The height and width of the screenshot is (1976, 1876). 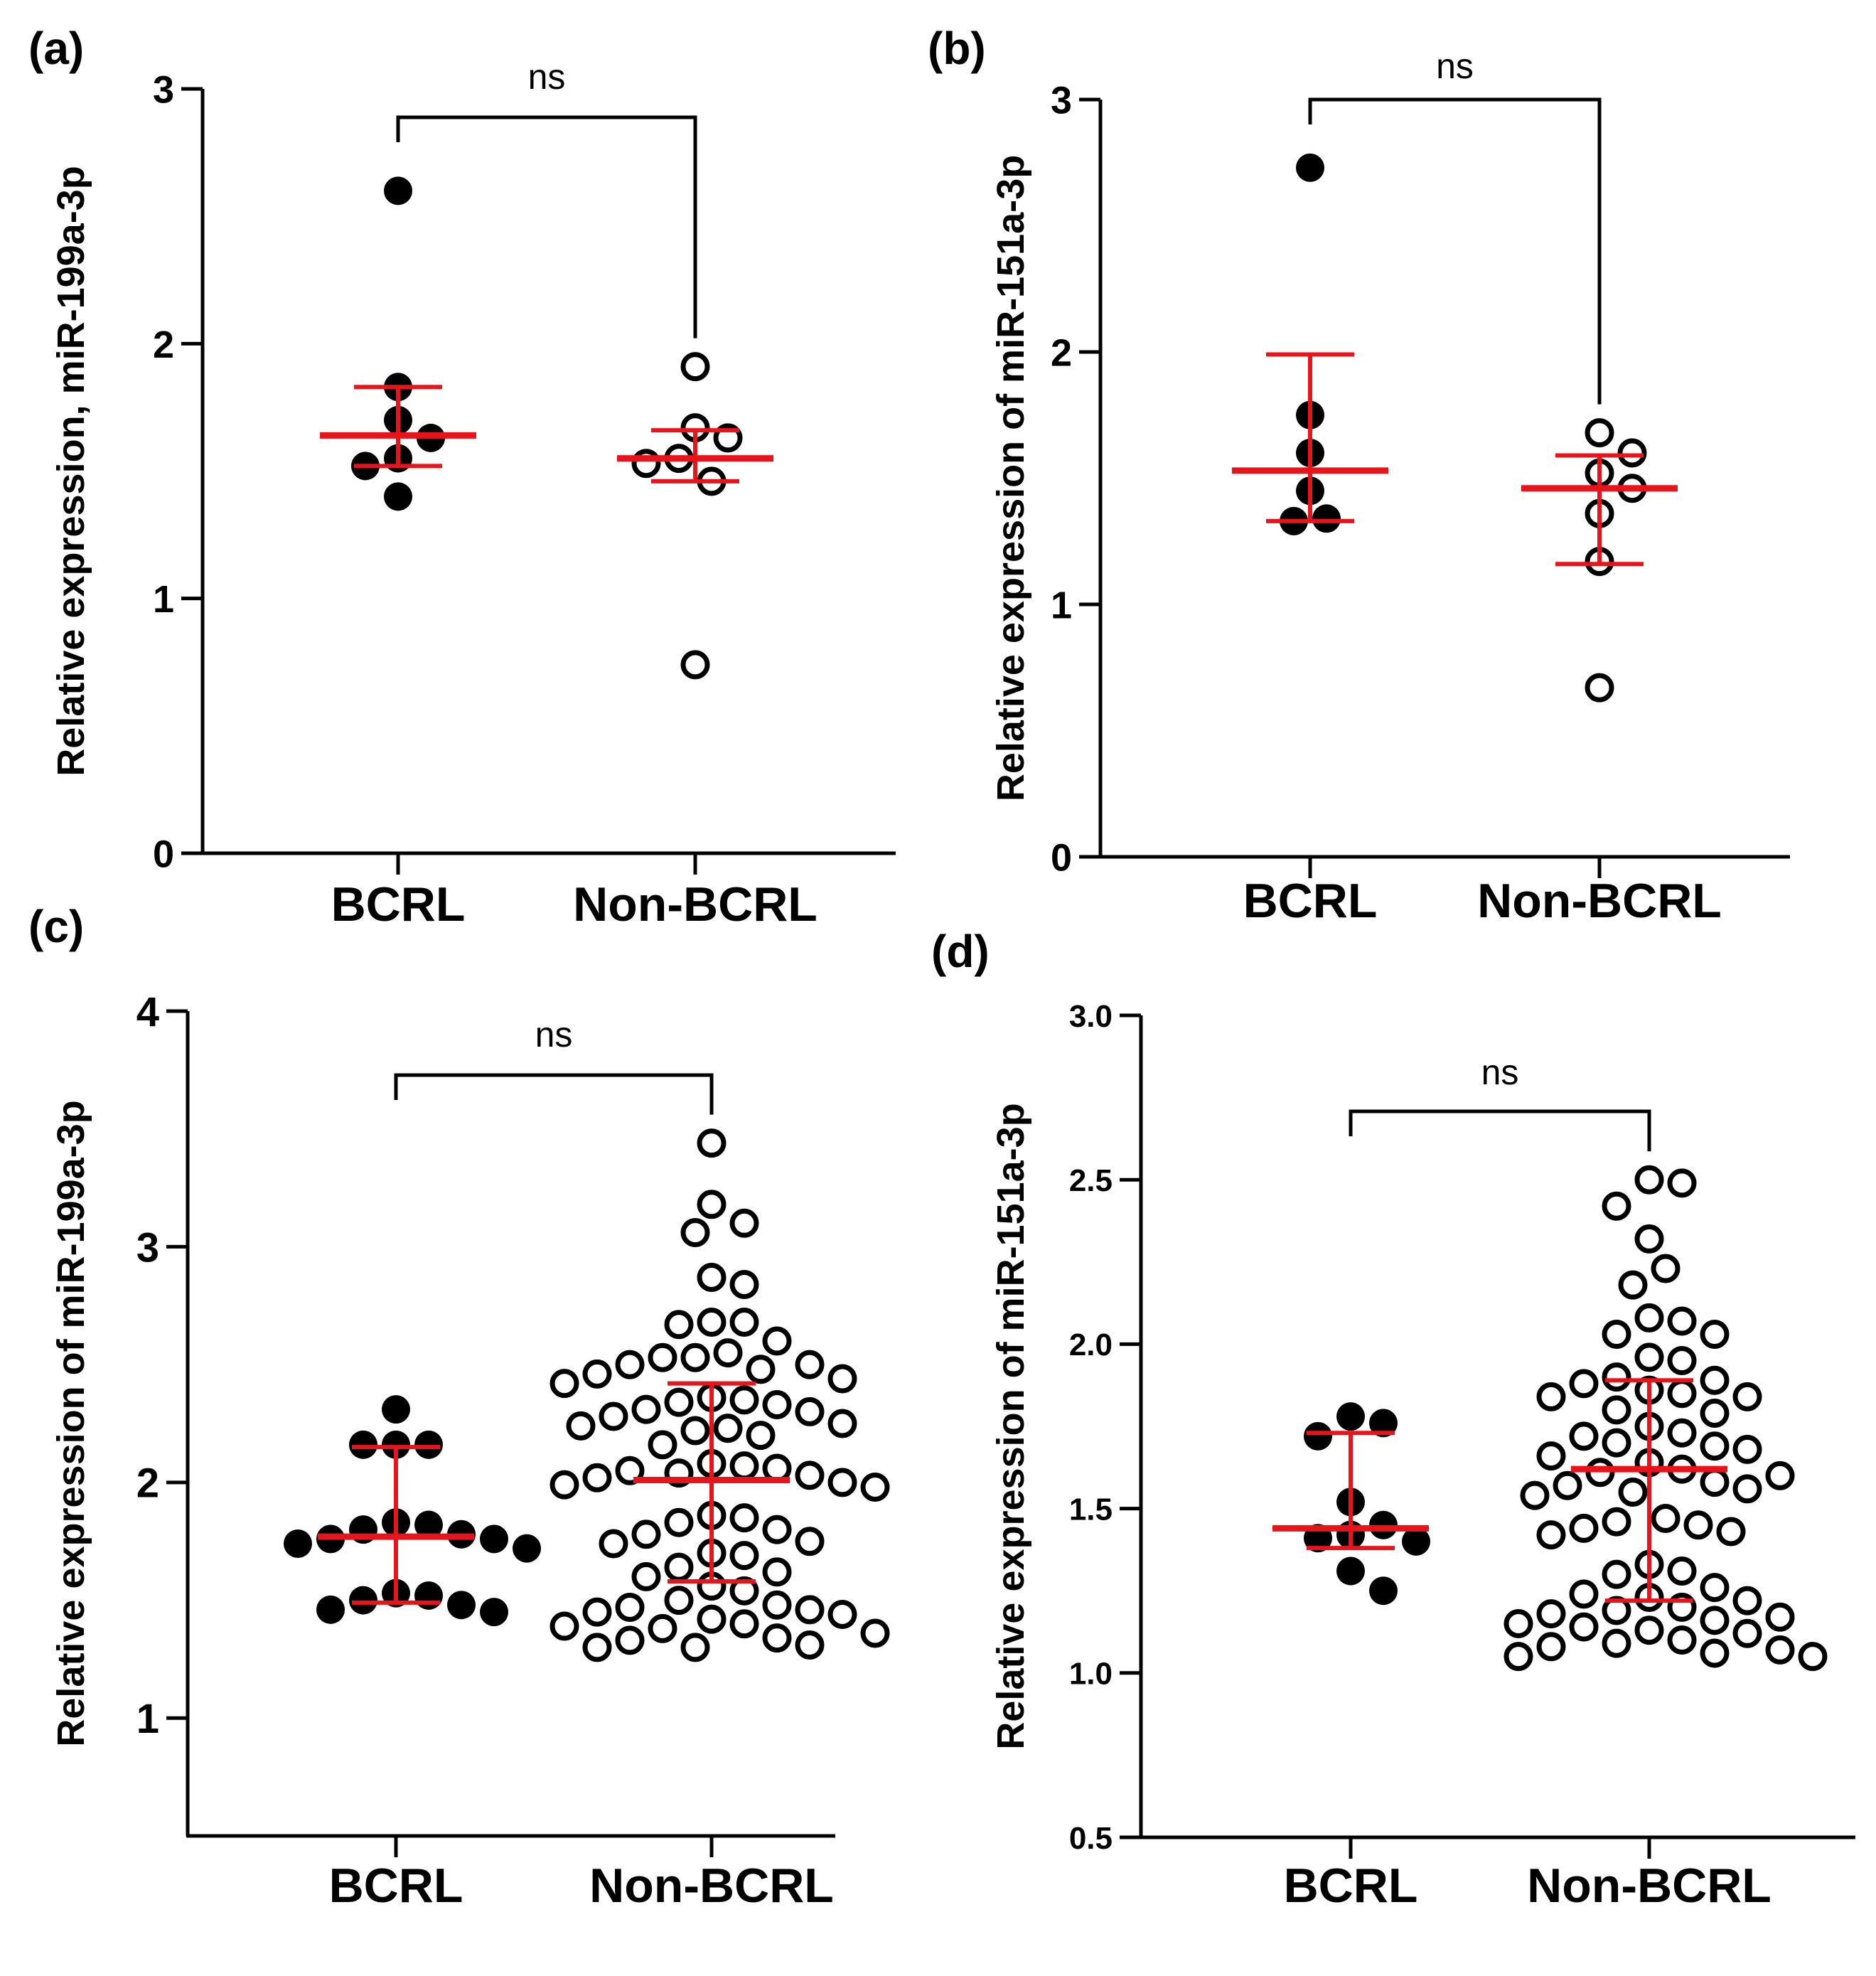 I want to click on y-tick-label: 2.0, so click(x=1091, y=1345).